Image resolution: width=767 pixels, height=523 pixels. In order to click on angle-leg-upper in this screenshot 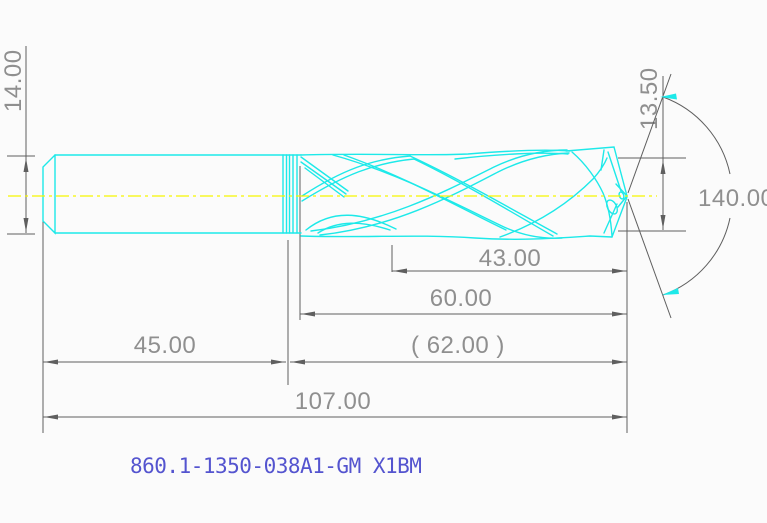, I will do `click(649, 133)`.